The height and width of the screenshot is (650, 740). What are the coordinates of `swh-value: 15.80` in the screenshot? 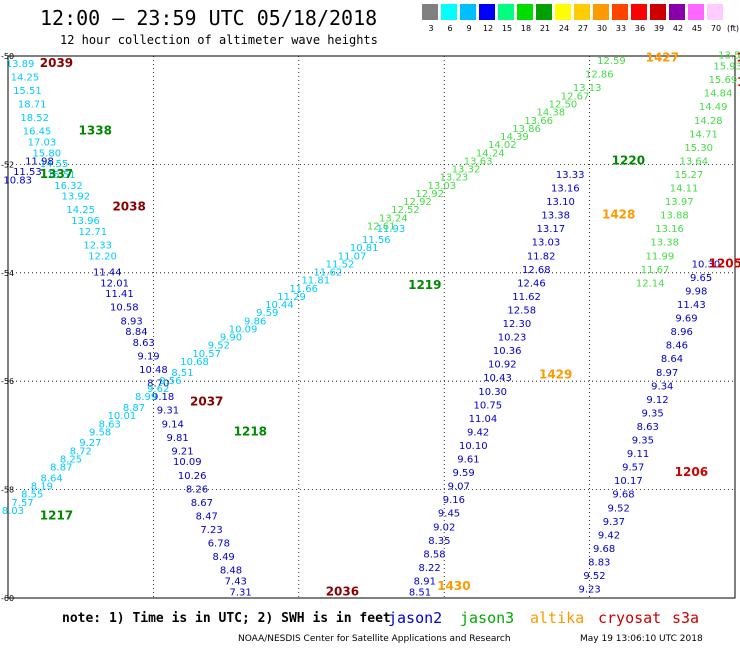 It's located at (46, 153).